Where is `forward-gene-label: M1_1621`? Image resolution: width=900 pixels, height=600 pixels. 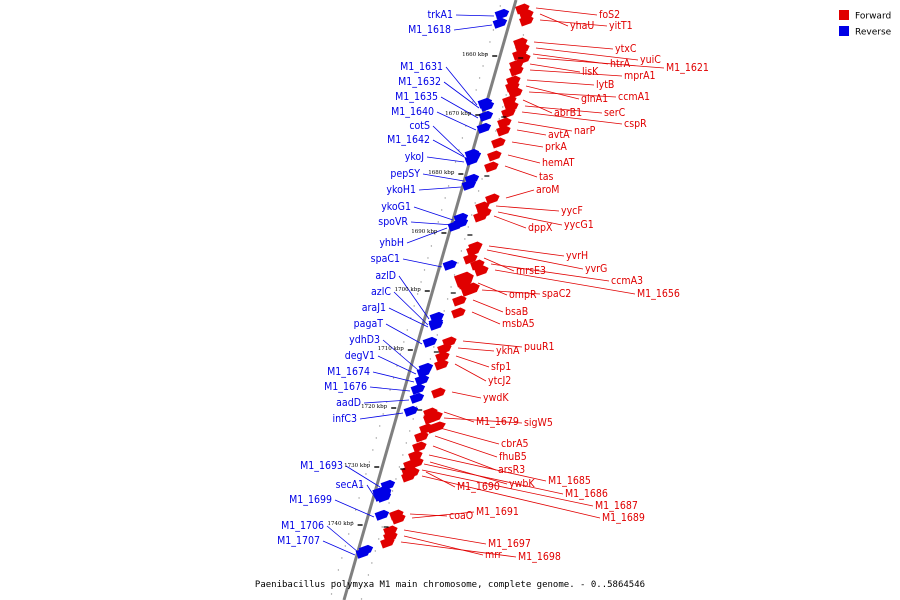
forward-gene-label: M1_1621 is located at coordinates (687, 68).